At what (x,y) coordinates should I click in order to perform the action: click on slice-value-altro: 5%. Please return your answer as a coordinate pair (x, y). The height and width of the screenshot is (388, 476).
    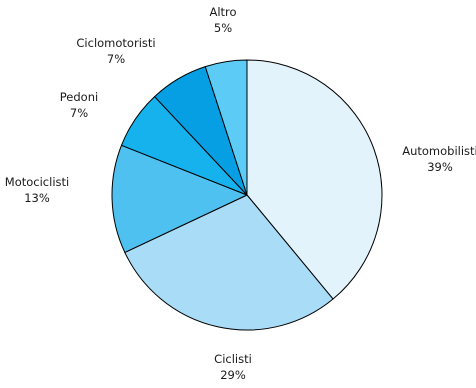
    Looking at the image, I should click on (223, 28).